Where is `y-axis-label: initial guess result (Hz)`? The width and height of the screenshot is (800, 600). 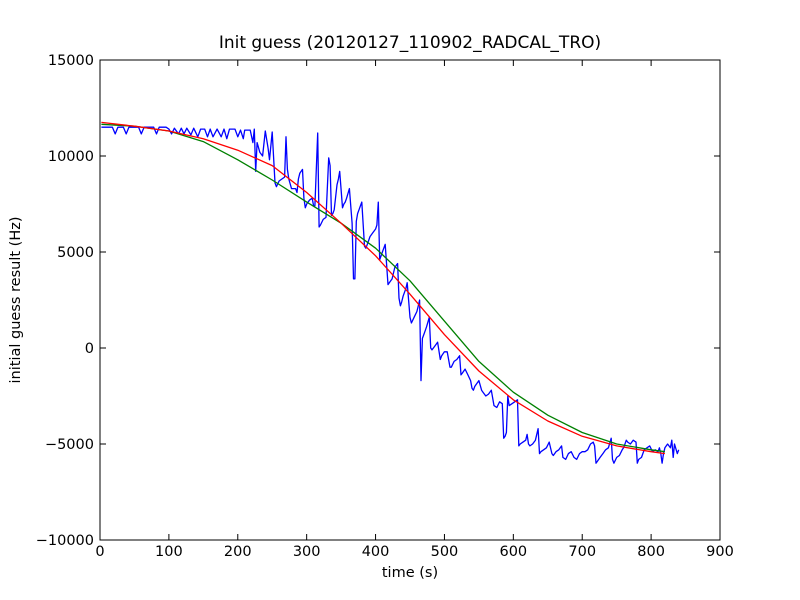 y-axis-label: initial guess result (Hz) is located at coordinates (16, 300).